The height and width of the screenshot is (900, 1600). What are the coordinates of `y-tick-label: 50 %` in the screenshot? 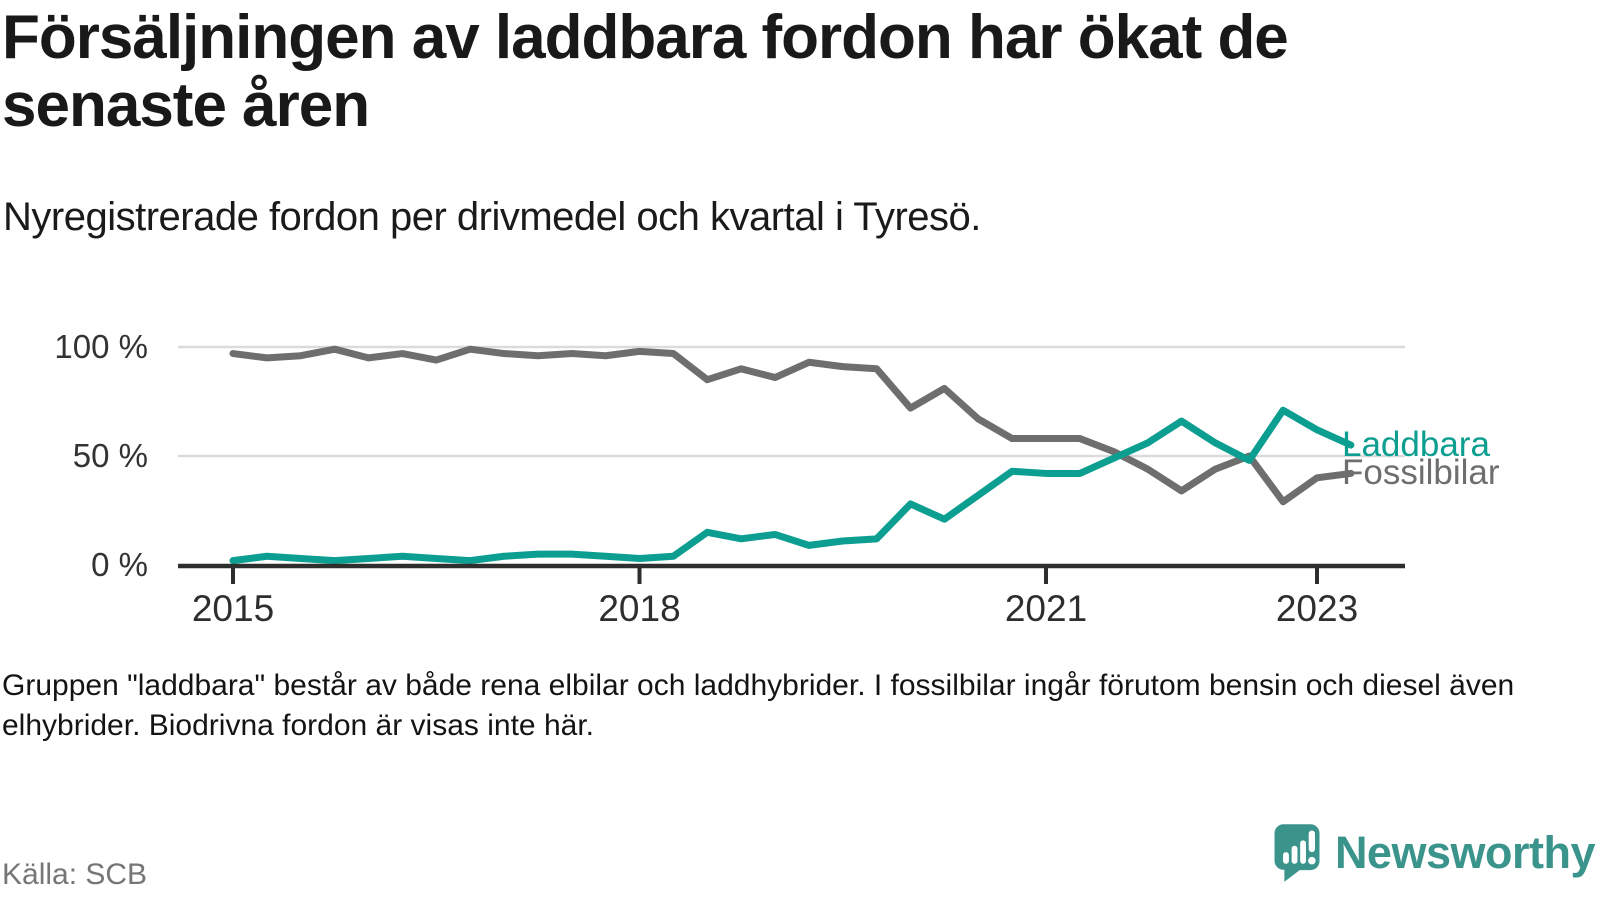 It's located at (110, 455).